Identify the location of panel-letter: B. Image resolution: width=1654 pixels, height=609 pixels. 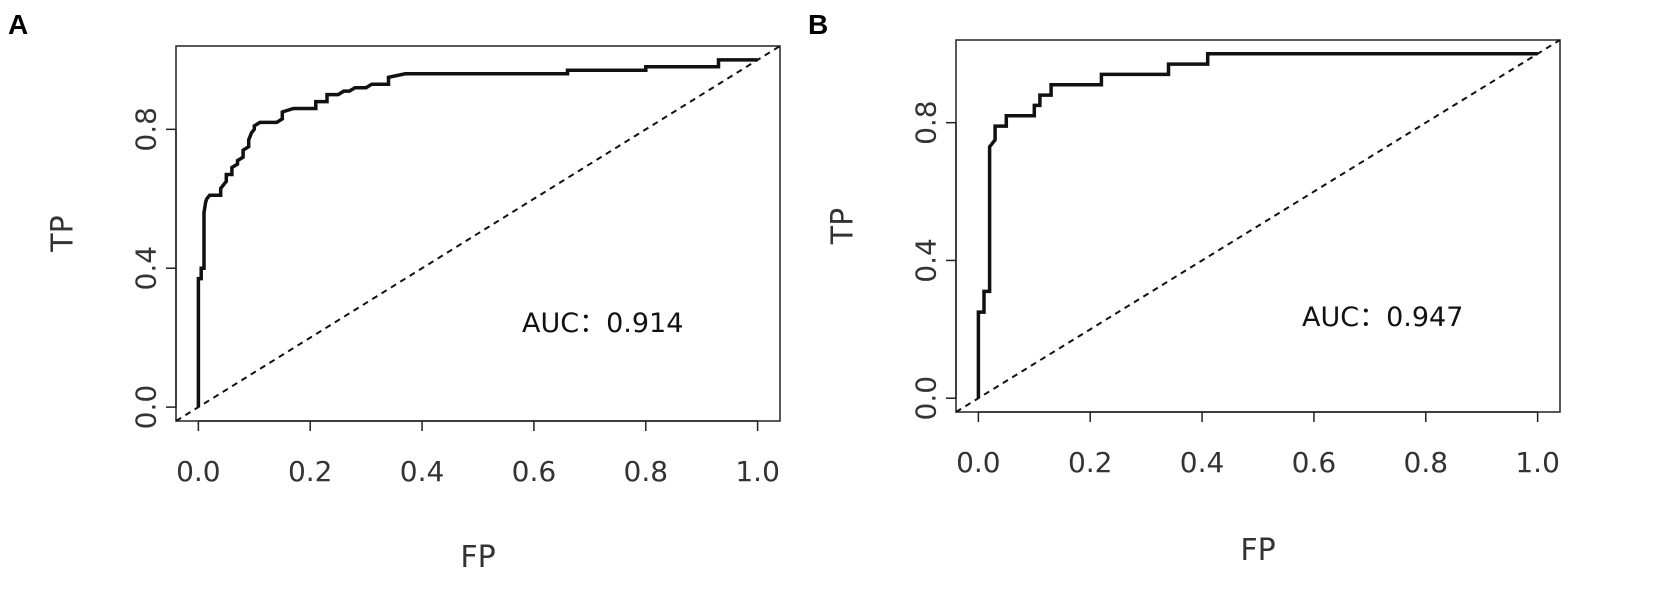
(818, 24).